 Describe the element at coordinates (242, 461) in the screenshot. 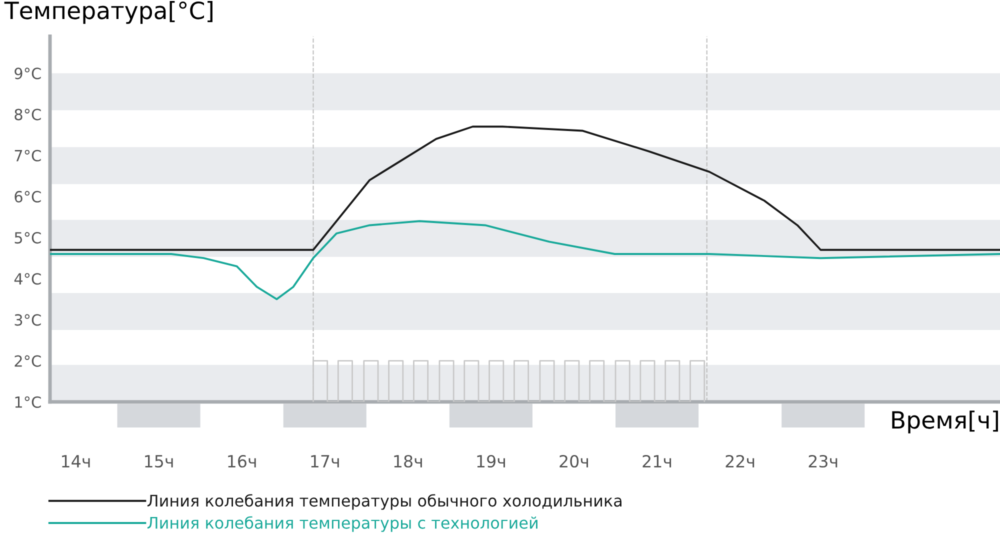

I see `x-tick-label: 16ч` at that location.